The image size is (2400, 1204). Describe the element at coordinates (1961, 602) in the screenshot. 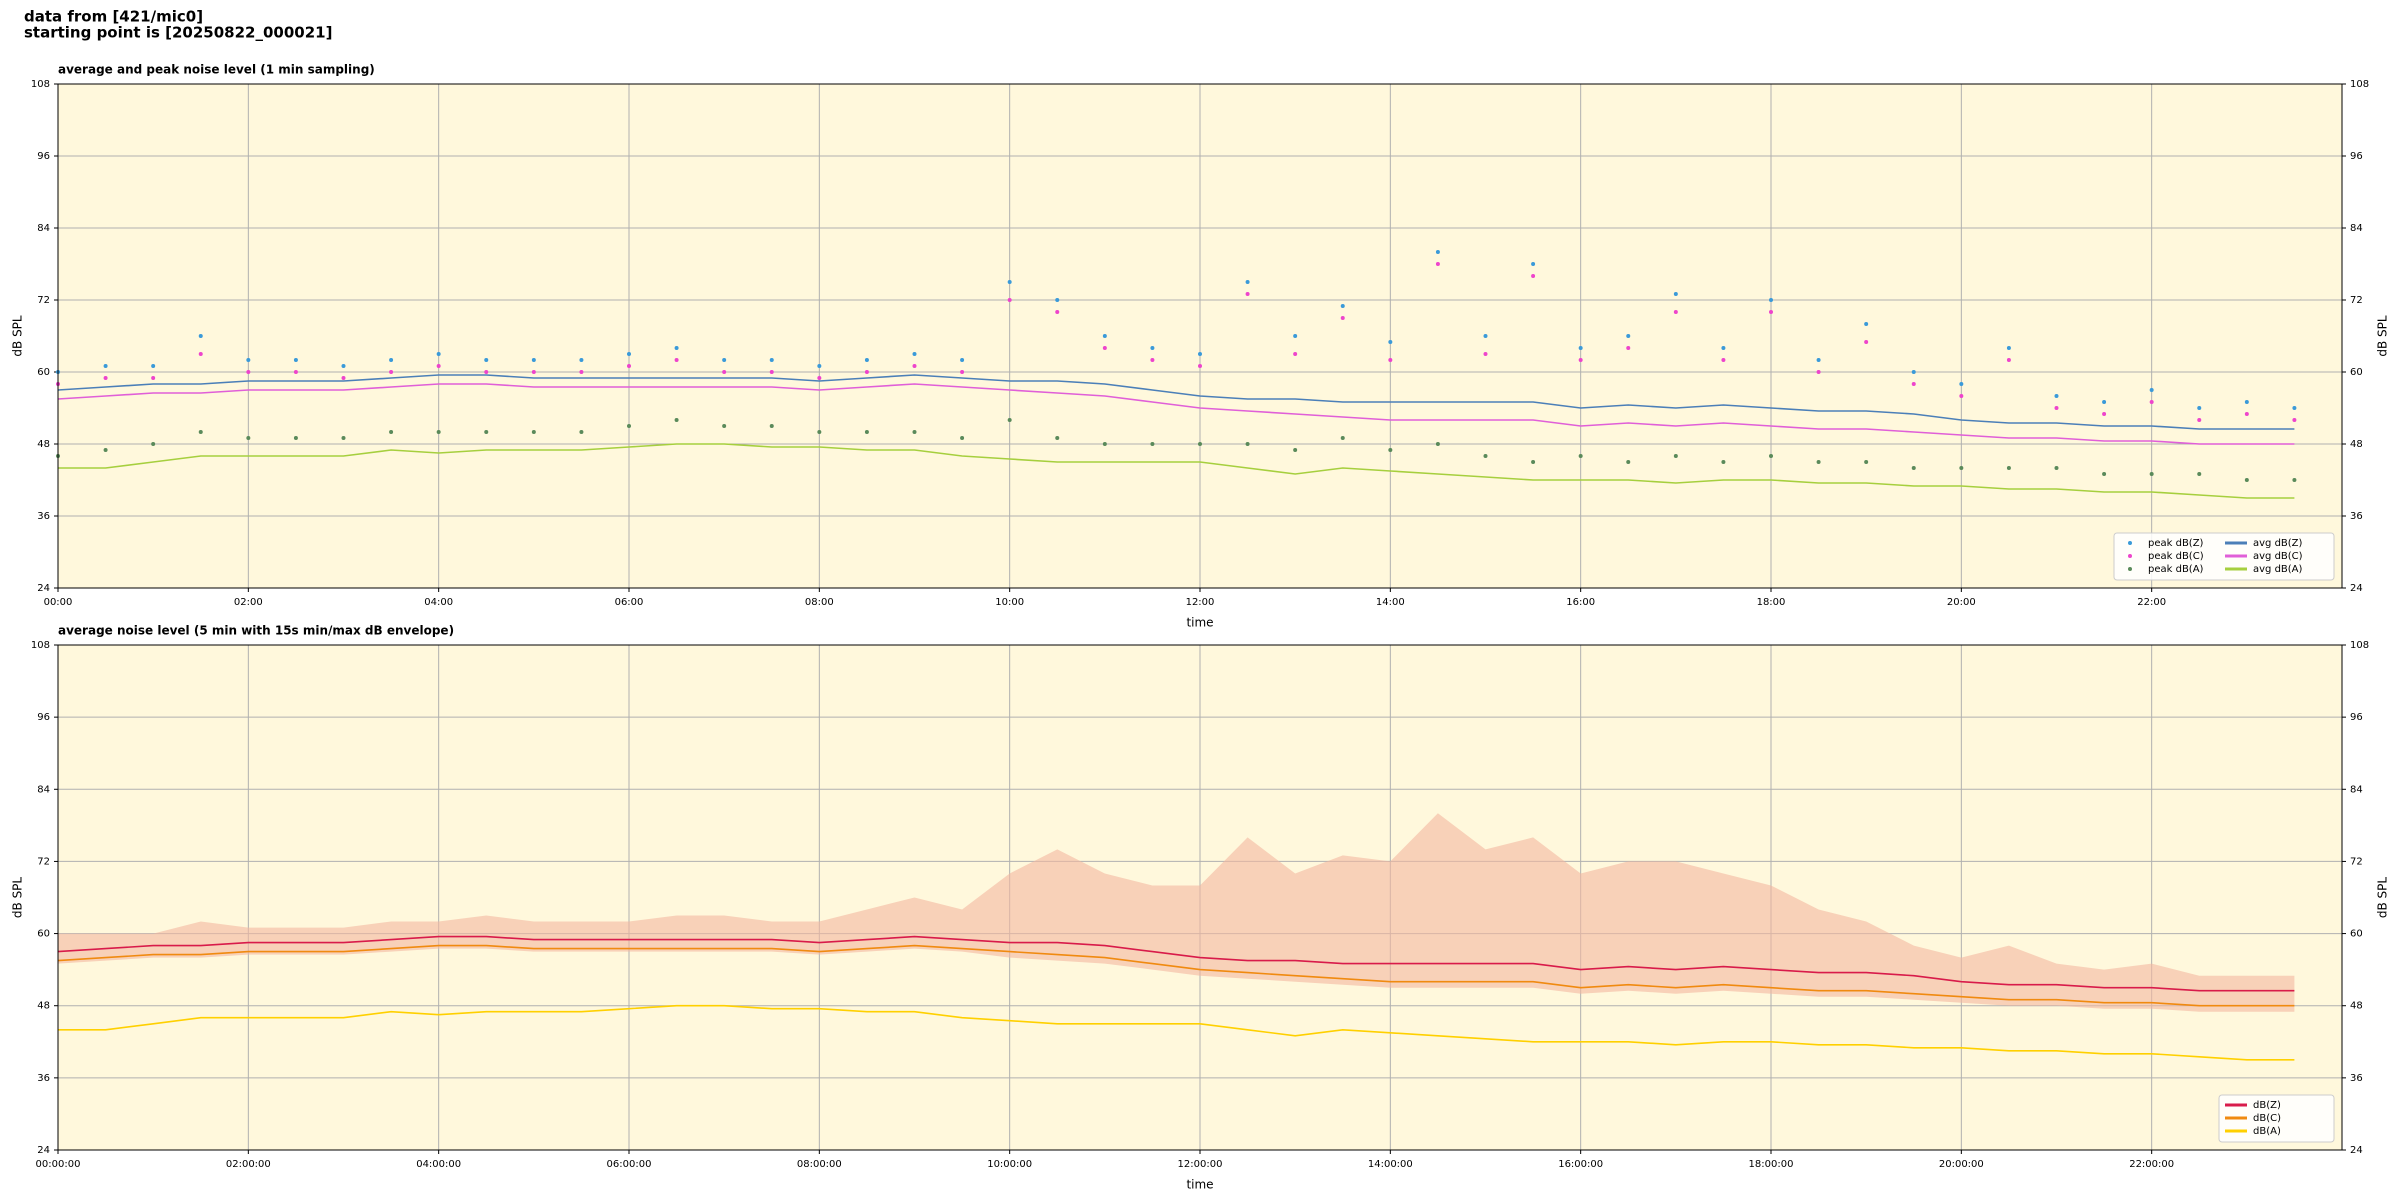

I see `x-tick-label: 20:00` at that location.